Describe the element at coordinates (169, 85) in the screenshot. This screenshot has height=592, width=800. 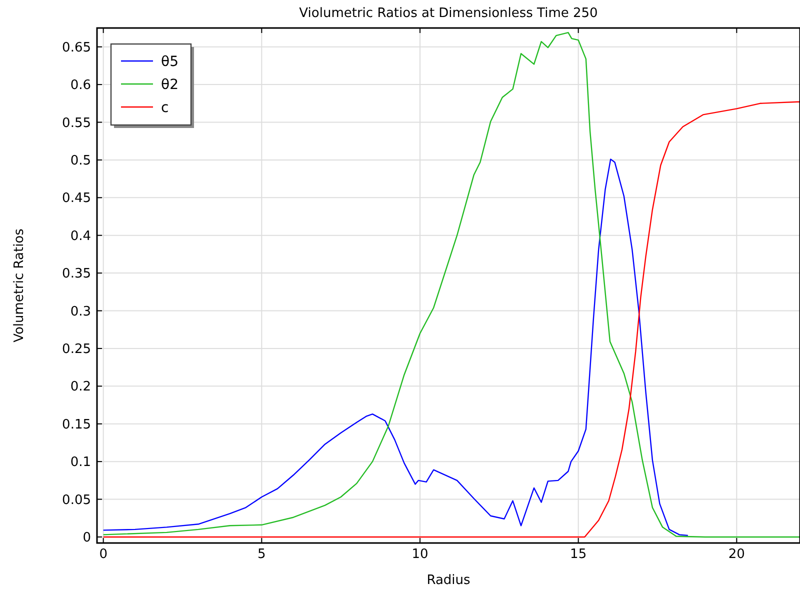
I see `legend-label: θ2` at that location.